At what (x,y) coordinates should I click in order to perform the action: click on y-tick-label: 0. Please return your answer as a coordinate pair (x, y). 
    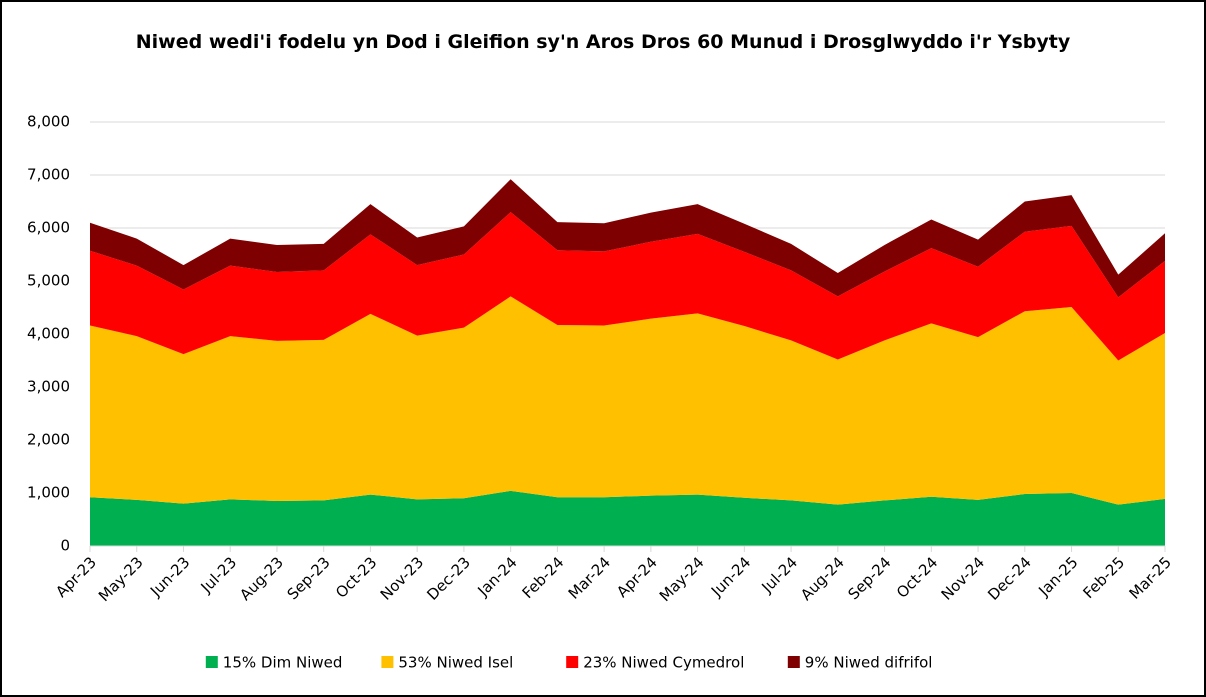
    Looking at the image, I should click on (65, 546).